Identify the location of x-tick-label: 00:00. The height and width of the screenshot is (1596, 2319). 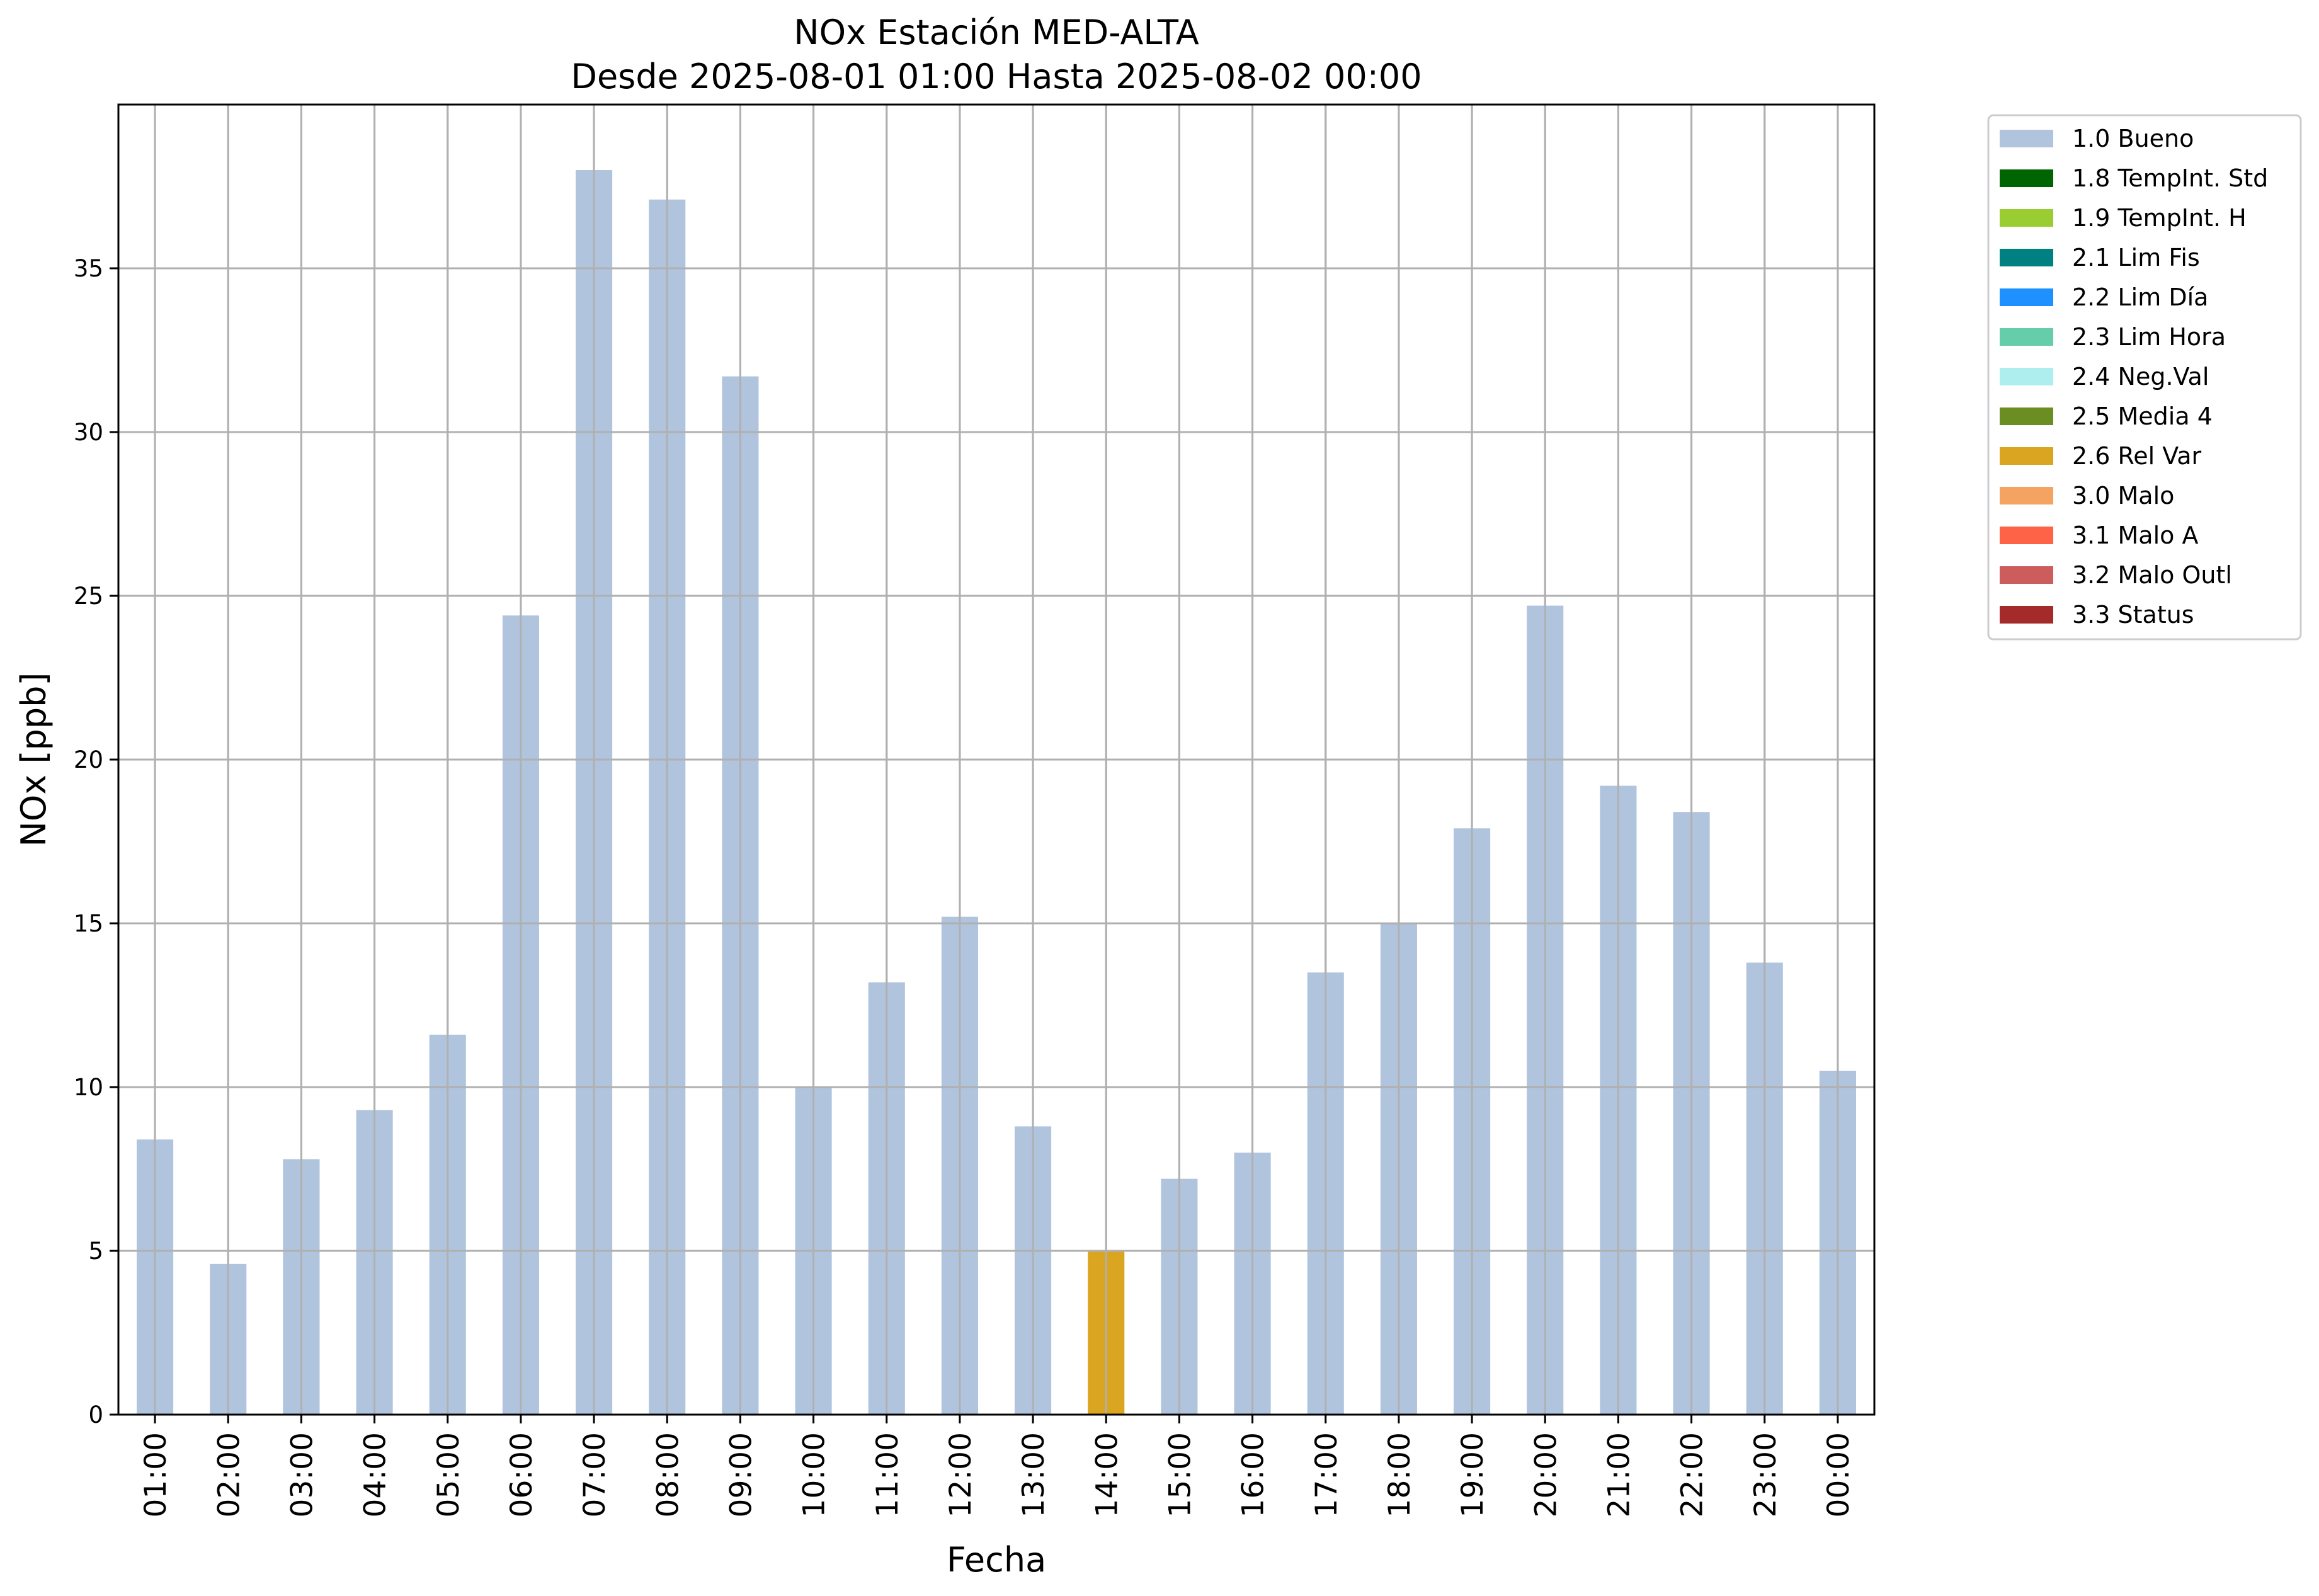
(1838, 1474).